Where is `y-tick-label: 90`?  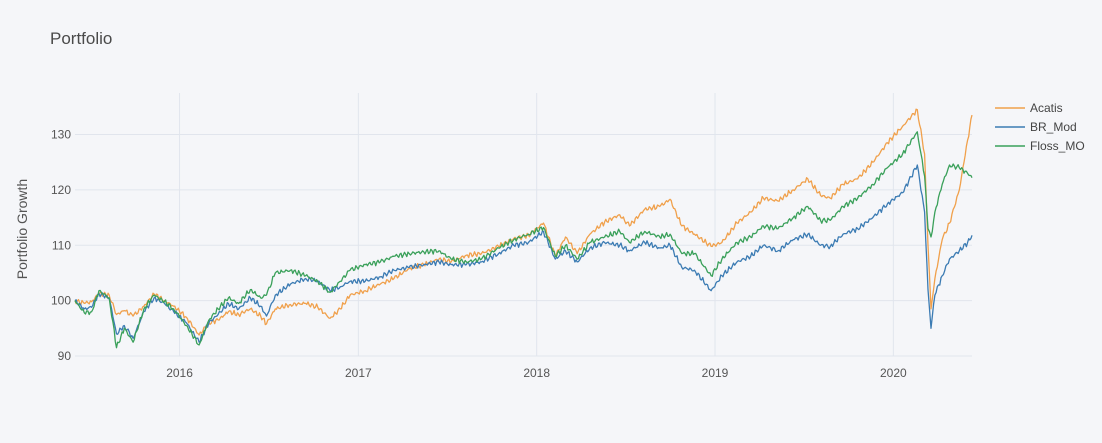 y-tick-label: 90 is located at coordinates (65, 356).